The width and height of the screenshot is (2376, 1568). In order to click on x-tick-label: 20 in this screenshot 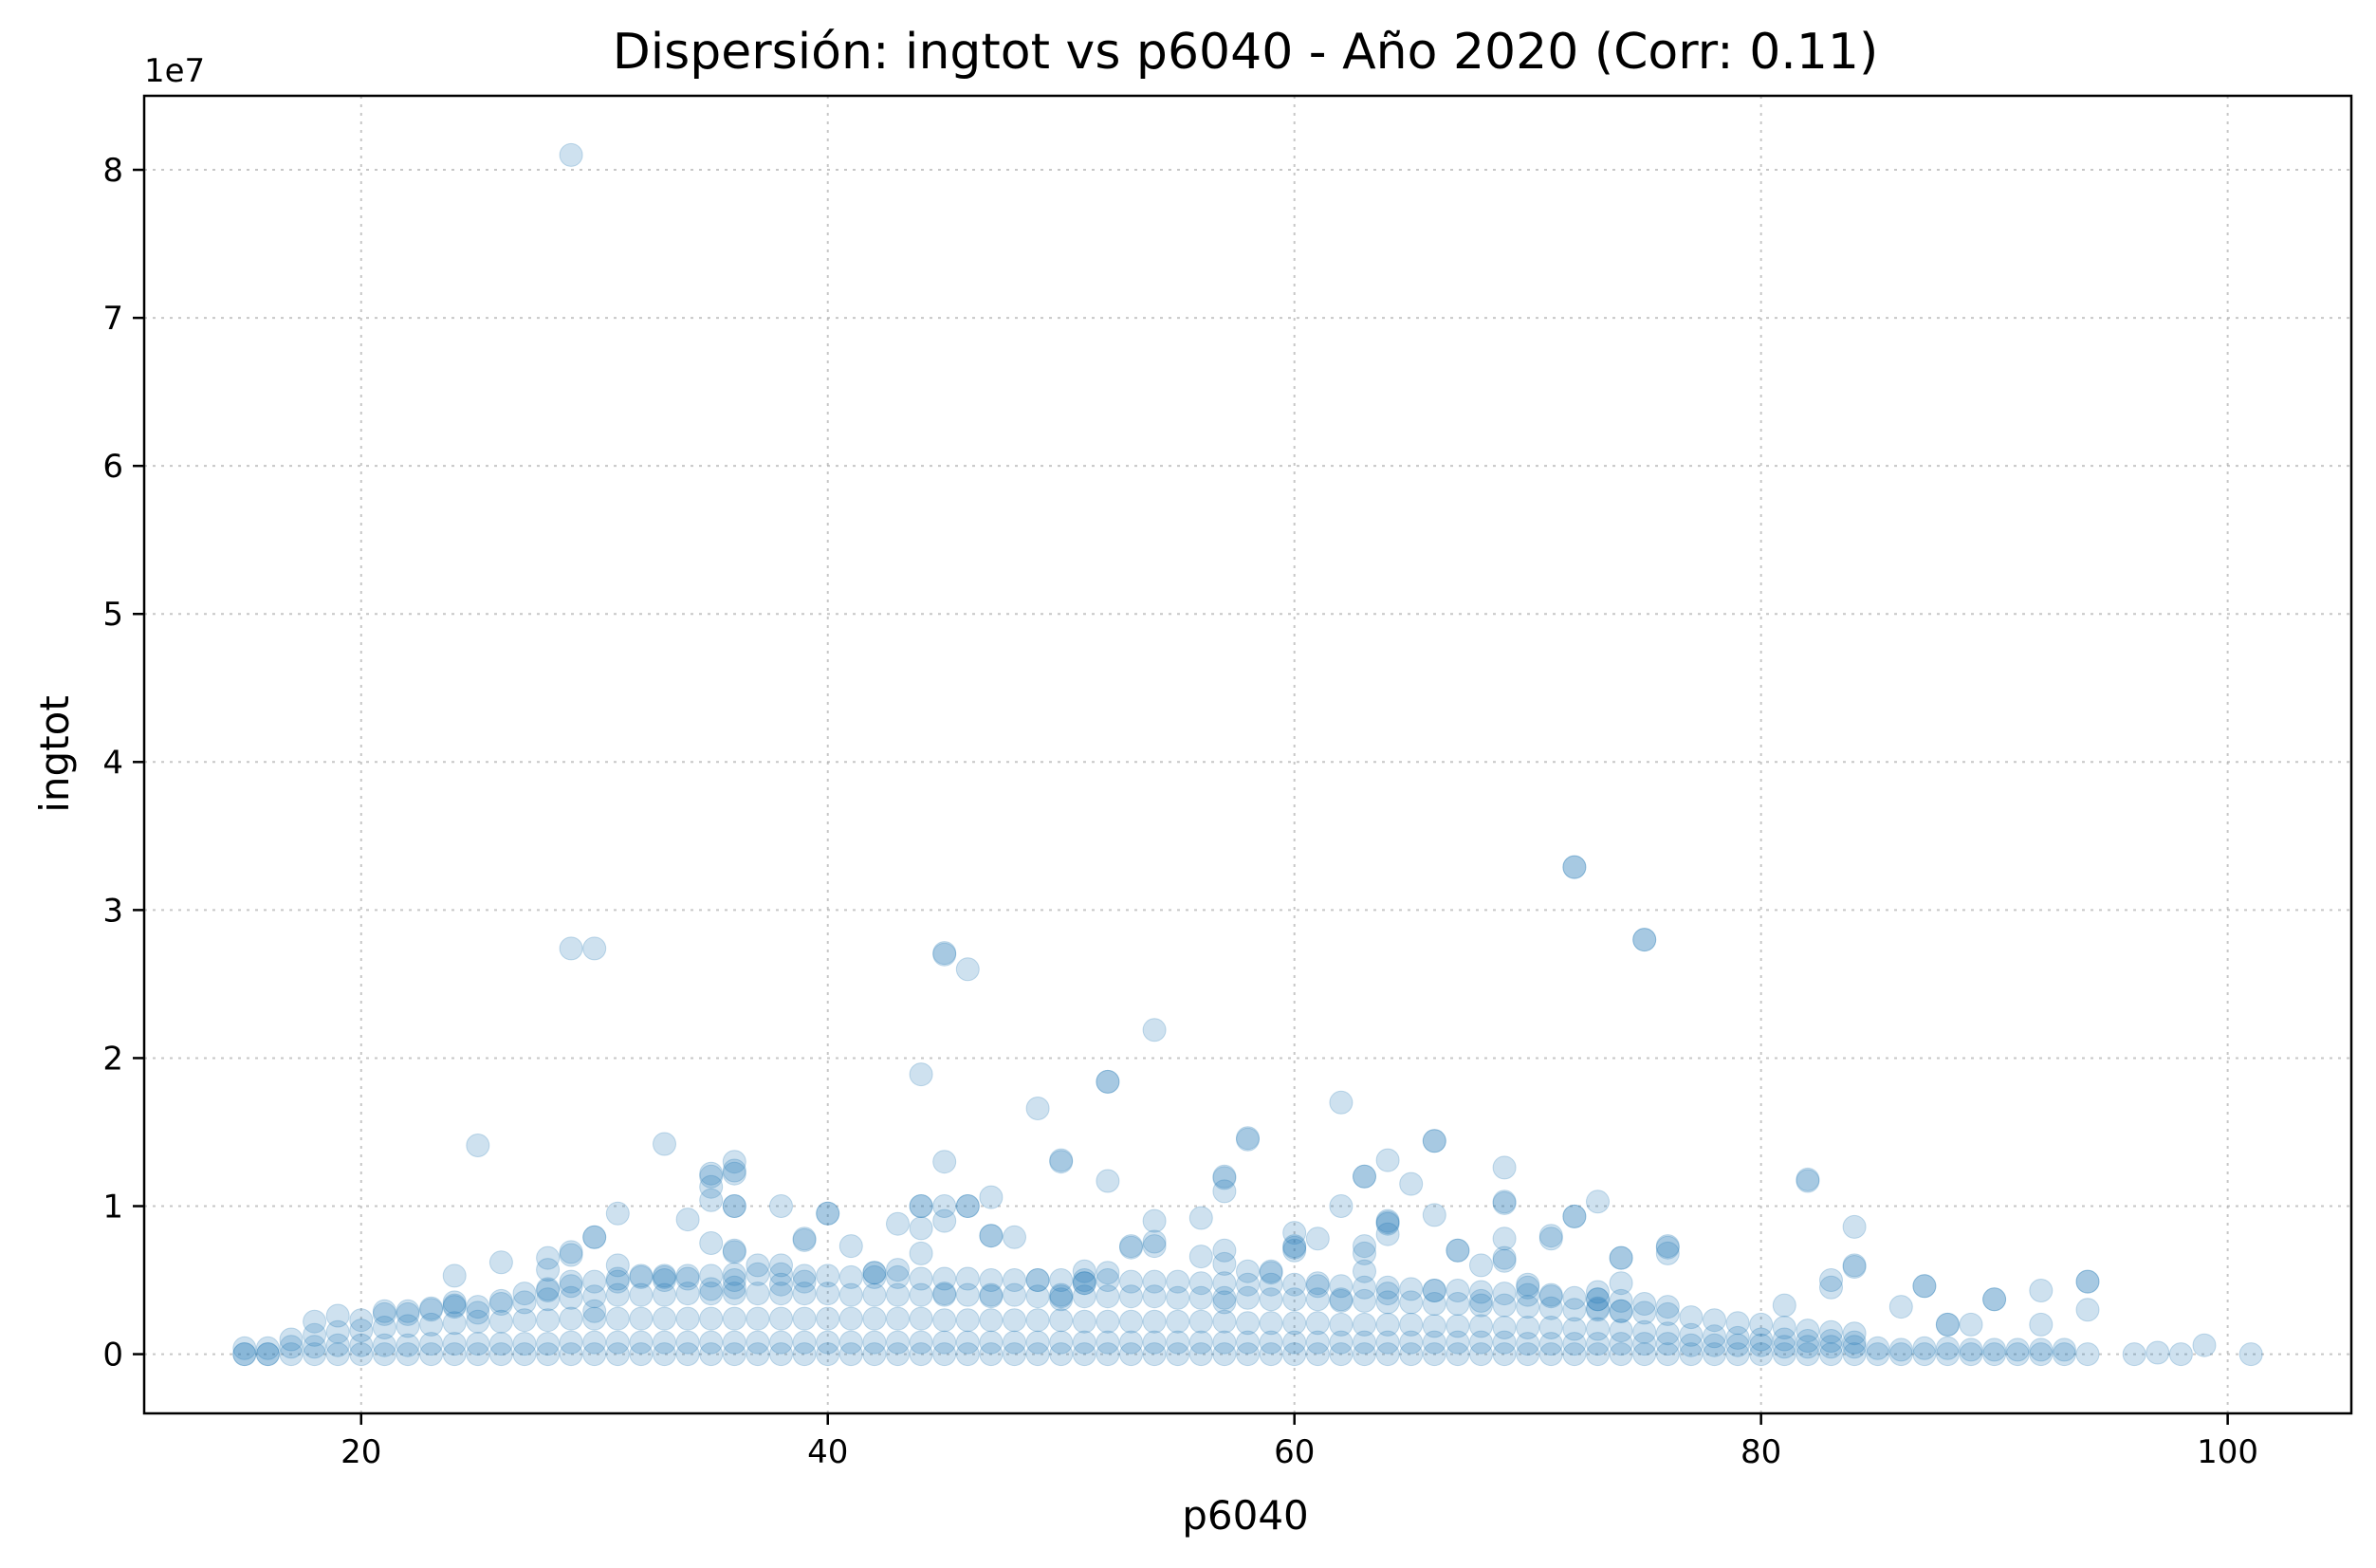, I will do `click(361, 1452)`.